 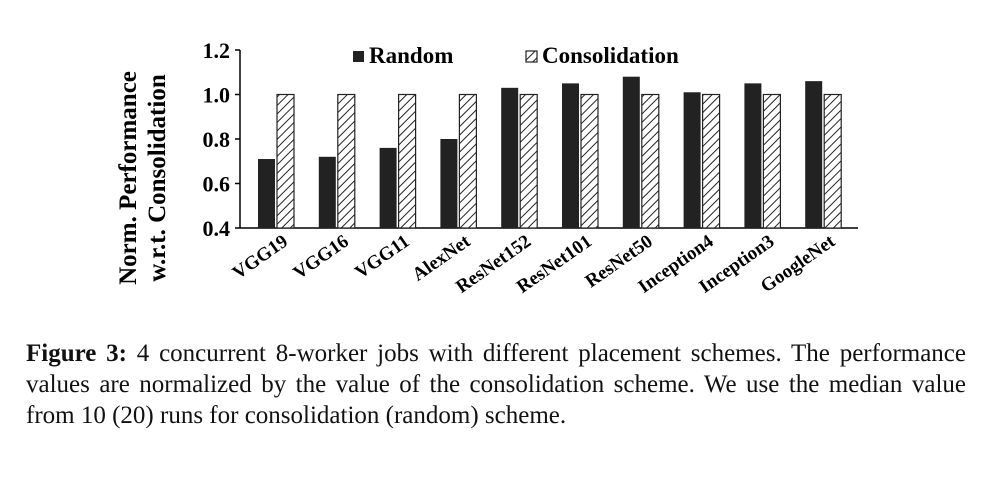 I want to click on bar-consolidation-resnet50, so click(x=650, y=161).